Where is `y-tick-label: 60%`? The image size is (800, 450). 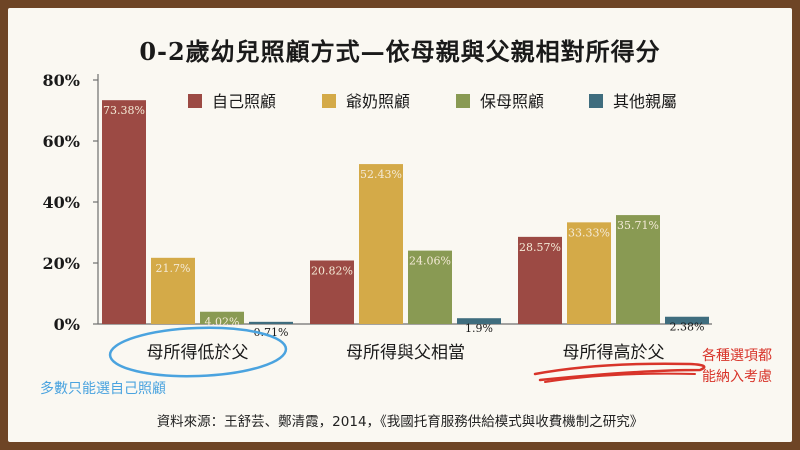
y-tick-label: 60% is located at coordinates (61, 141).